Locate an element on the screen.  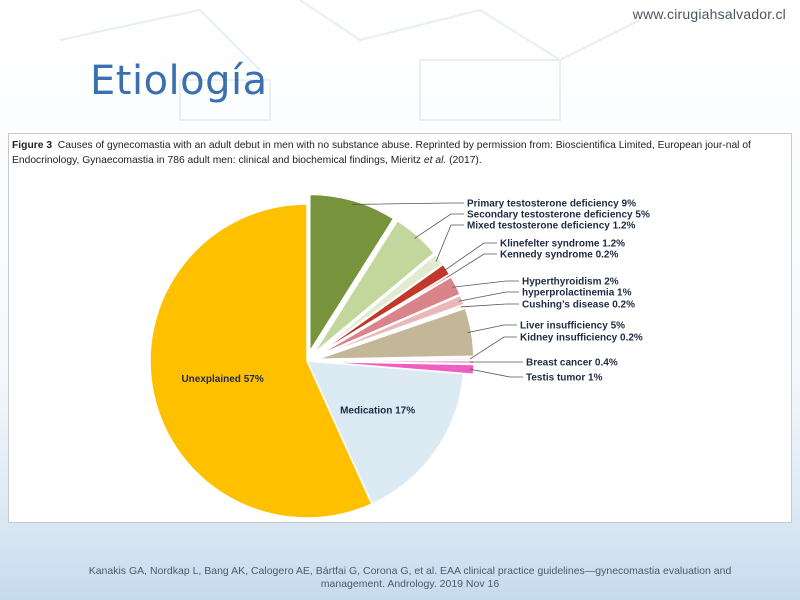
figure-caption-italic: et al. is located at coordinates (435, 160).